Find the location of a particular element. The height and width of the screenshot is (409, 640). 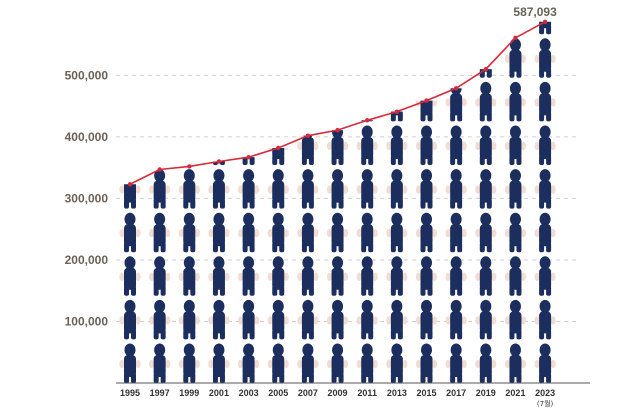

y-tick-label: 100,000 is located at coordinates (87, 321).